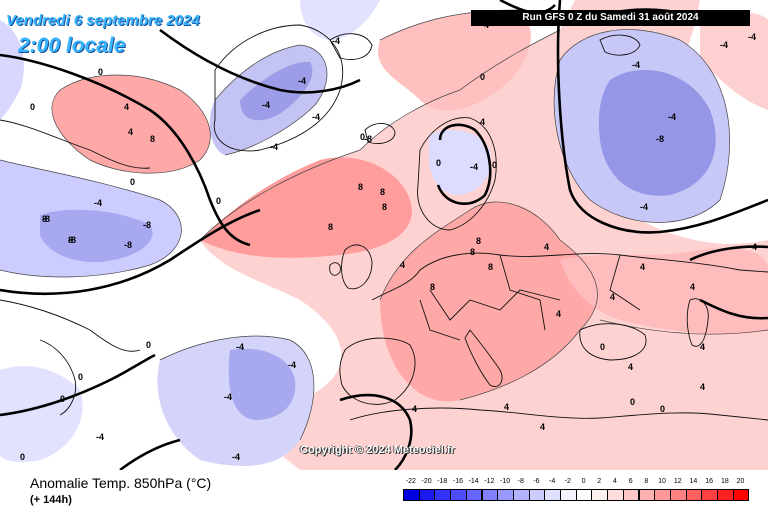  Describe the element at coordinates (103, 20) in the screenshot. I see `valid-date: Vendredi 6 septembre 2024` at that location.